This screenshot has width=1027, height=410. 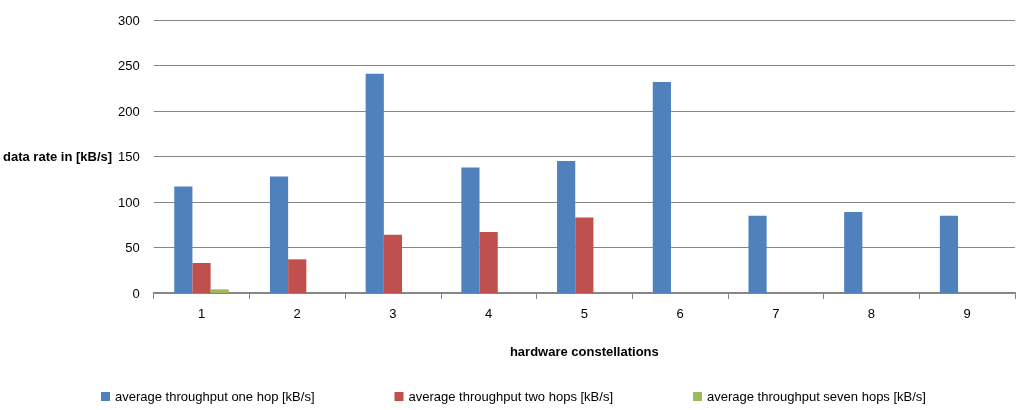 What do you see at coordinates (132, 247) in the screenshot?
I see `y-tick-label: 50` at bounding box center [132, 247].